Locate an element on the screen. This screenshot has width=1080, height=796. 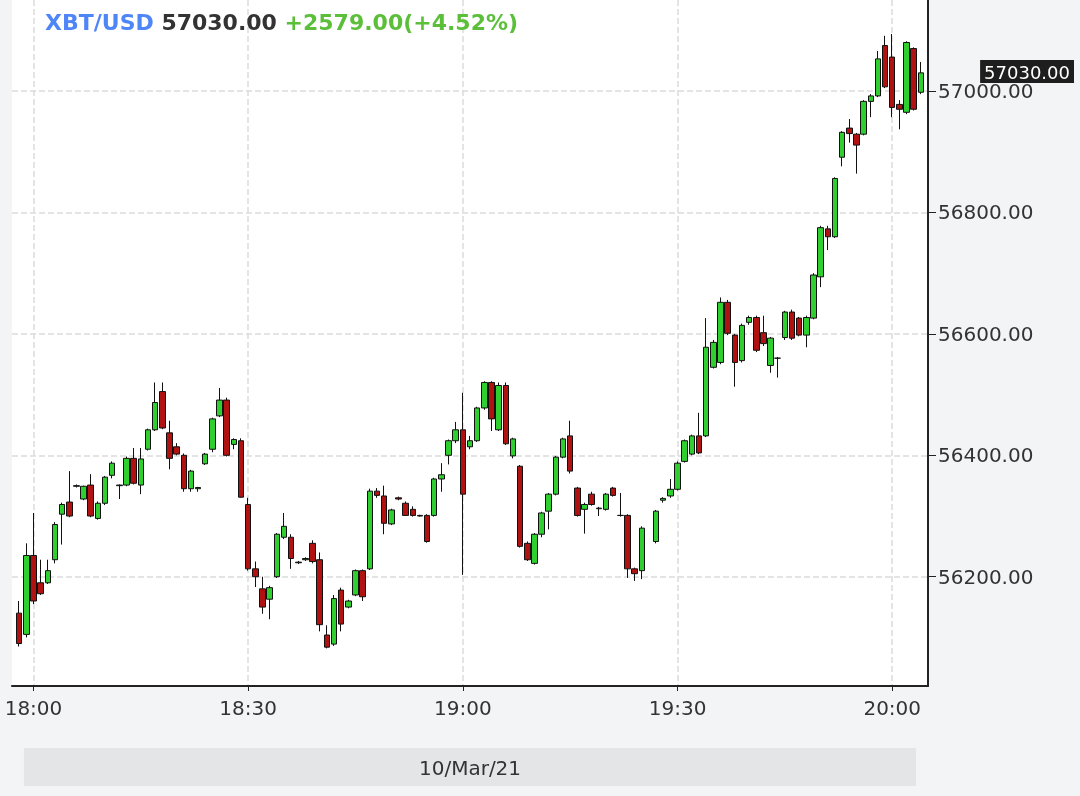
y-tick-label: 56400.00 is located at coordinates (986, 455).